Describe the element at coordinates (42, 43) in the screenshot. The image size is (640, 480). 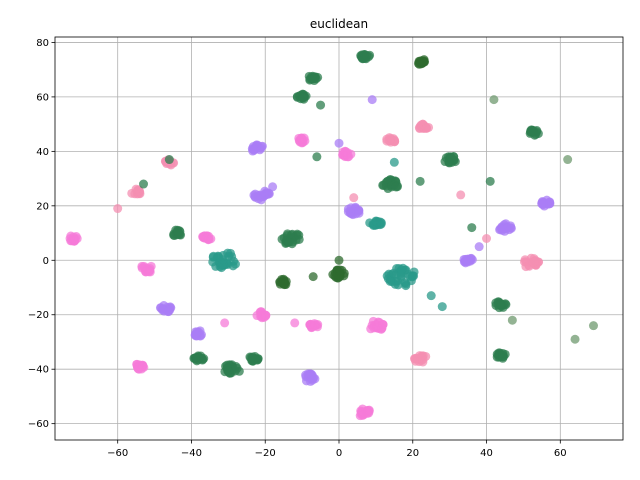
I see `y-tick-label: 80` at that location.